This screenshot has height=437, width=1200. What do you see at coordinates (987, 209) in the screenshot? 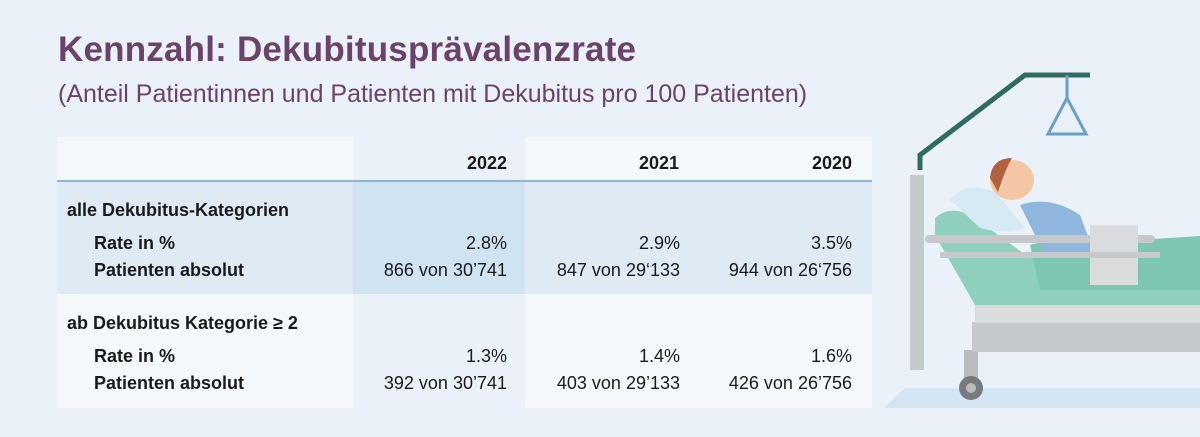
I see `pillow` at bounding box center [987, 209].